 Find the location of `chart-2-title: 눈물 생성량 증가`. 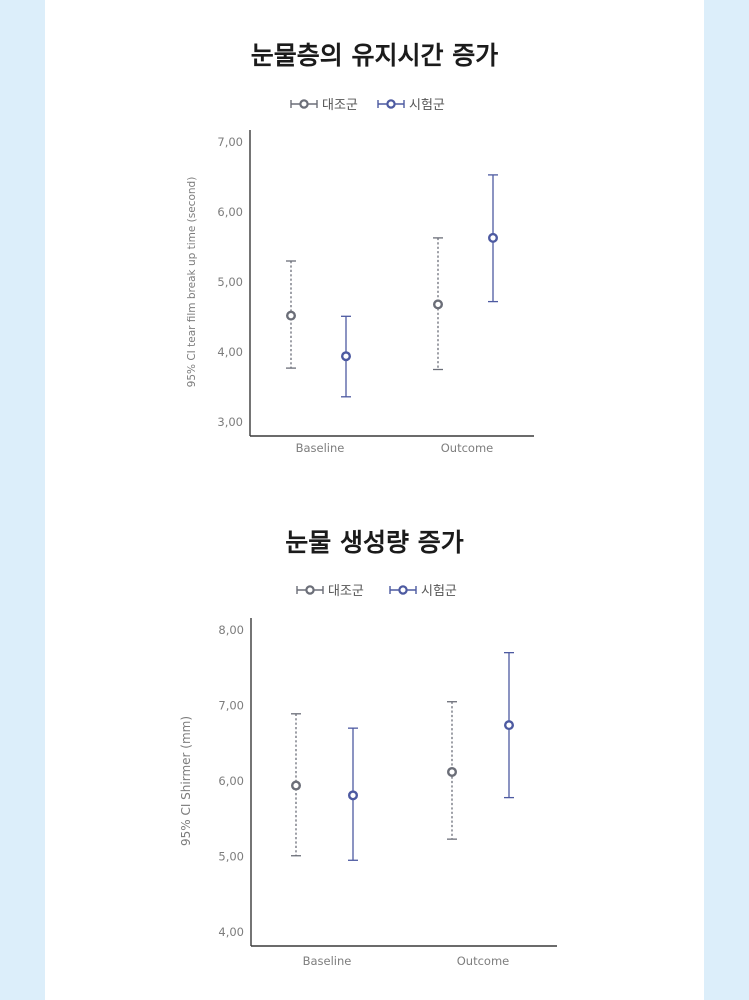

chart-2-title: 눈물 생성량 증가 is located at coordinates (374, 542).